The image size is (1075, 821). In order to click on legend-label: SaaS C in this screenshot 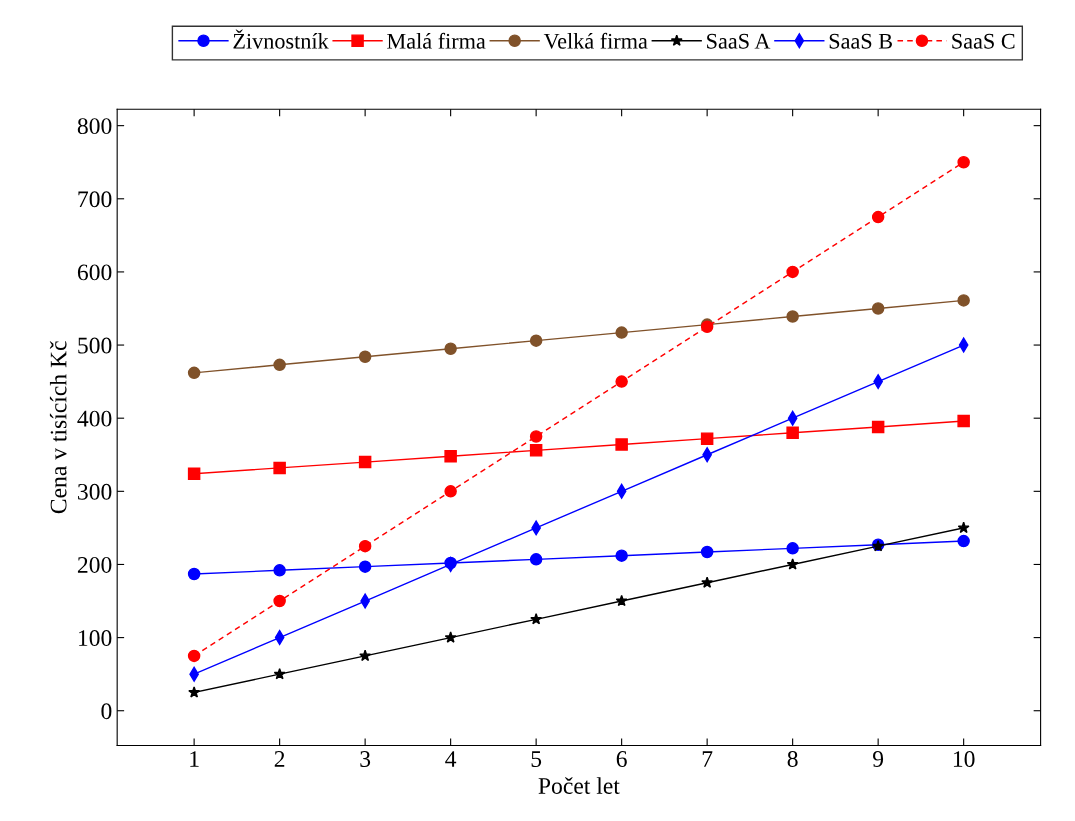, I will do `click(983, 41)`.